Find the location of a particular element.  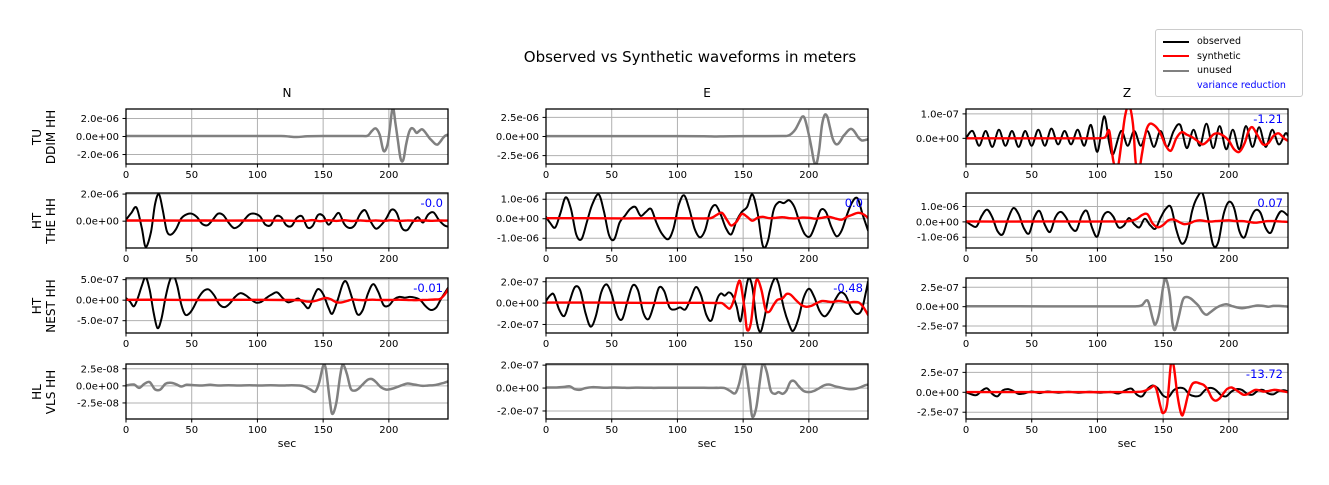

y-tick-label: 1.0e-07 is located at coordinates (940, 114).